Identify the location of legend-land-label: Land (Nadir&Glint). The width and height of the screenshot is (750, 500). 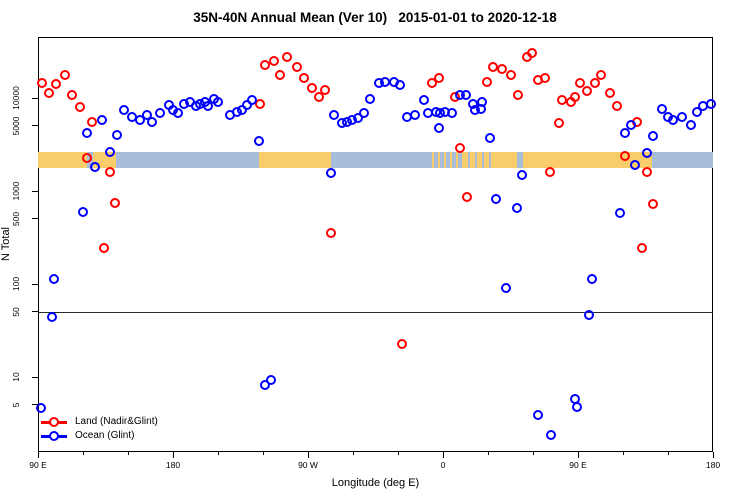
(116, 421).